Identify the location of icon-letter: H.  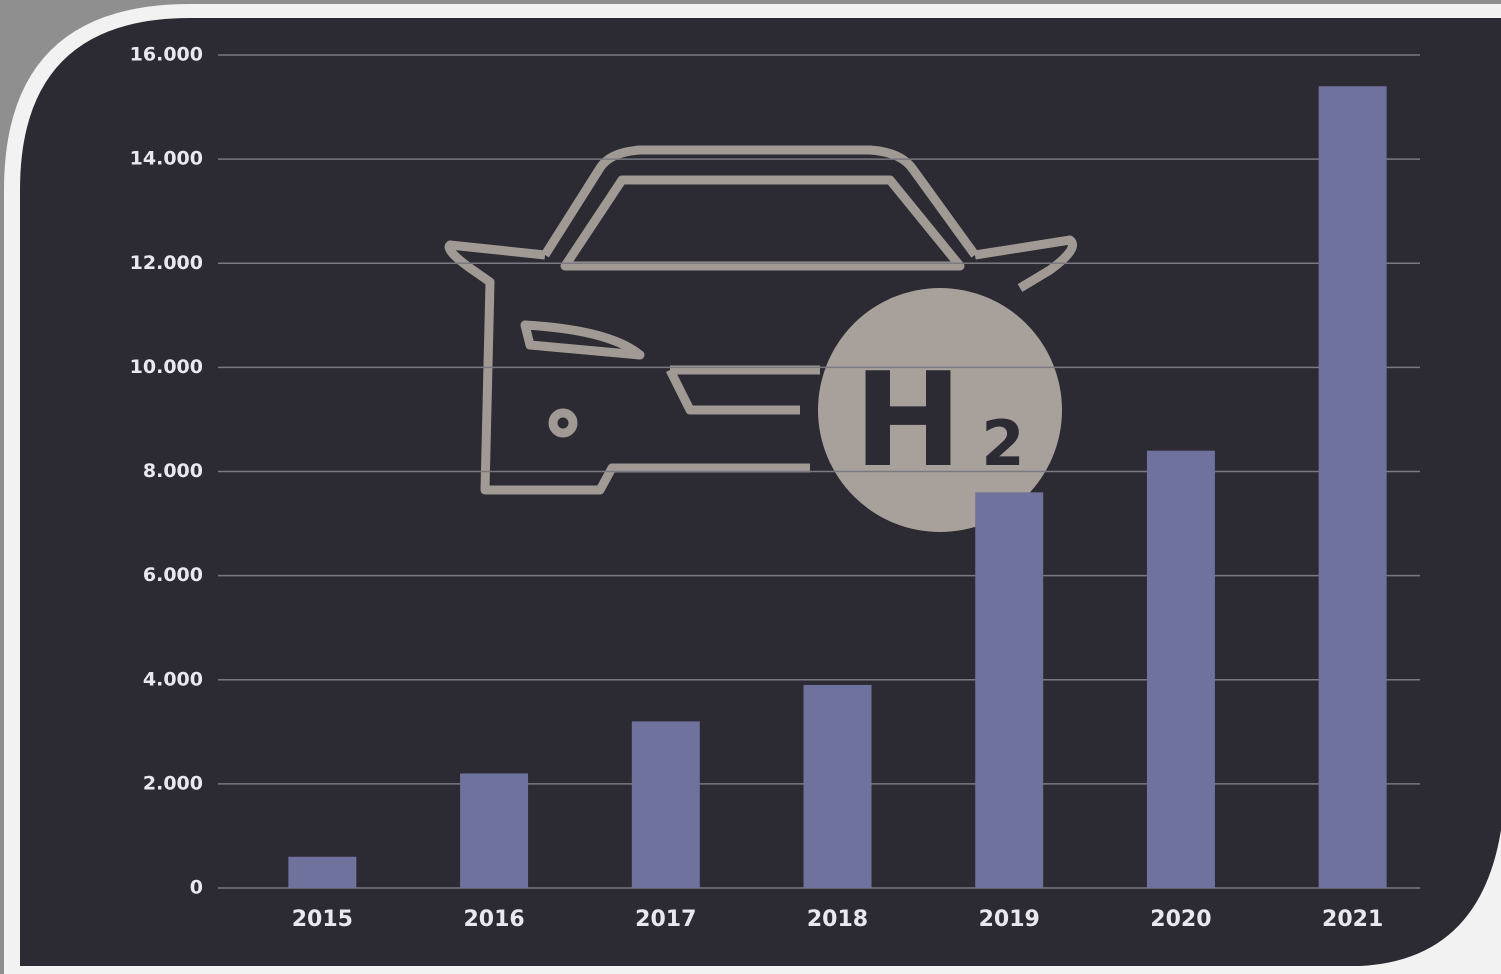
(908, 420).